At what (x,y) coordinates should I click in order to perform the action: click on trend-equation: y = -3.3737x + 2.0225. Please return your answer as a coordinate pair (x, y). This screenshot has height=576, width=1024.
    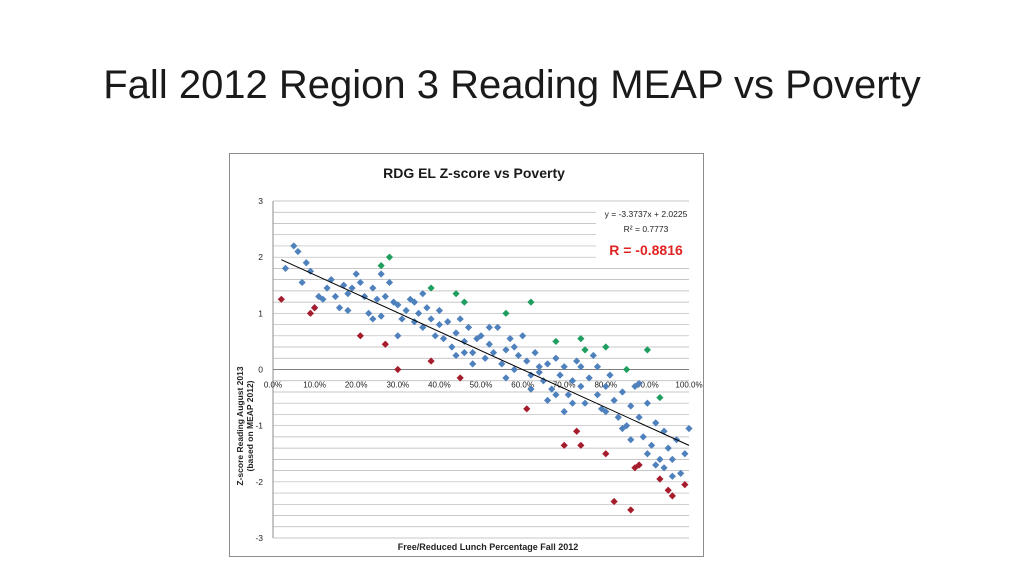
    Looking at the image, I should click on (646, 214).